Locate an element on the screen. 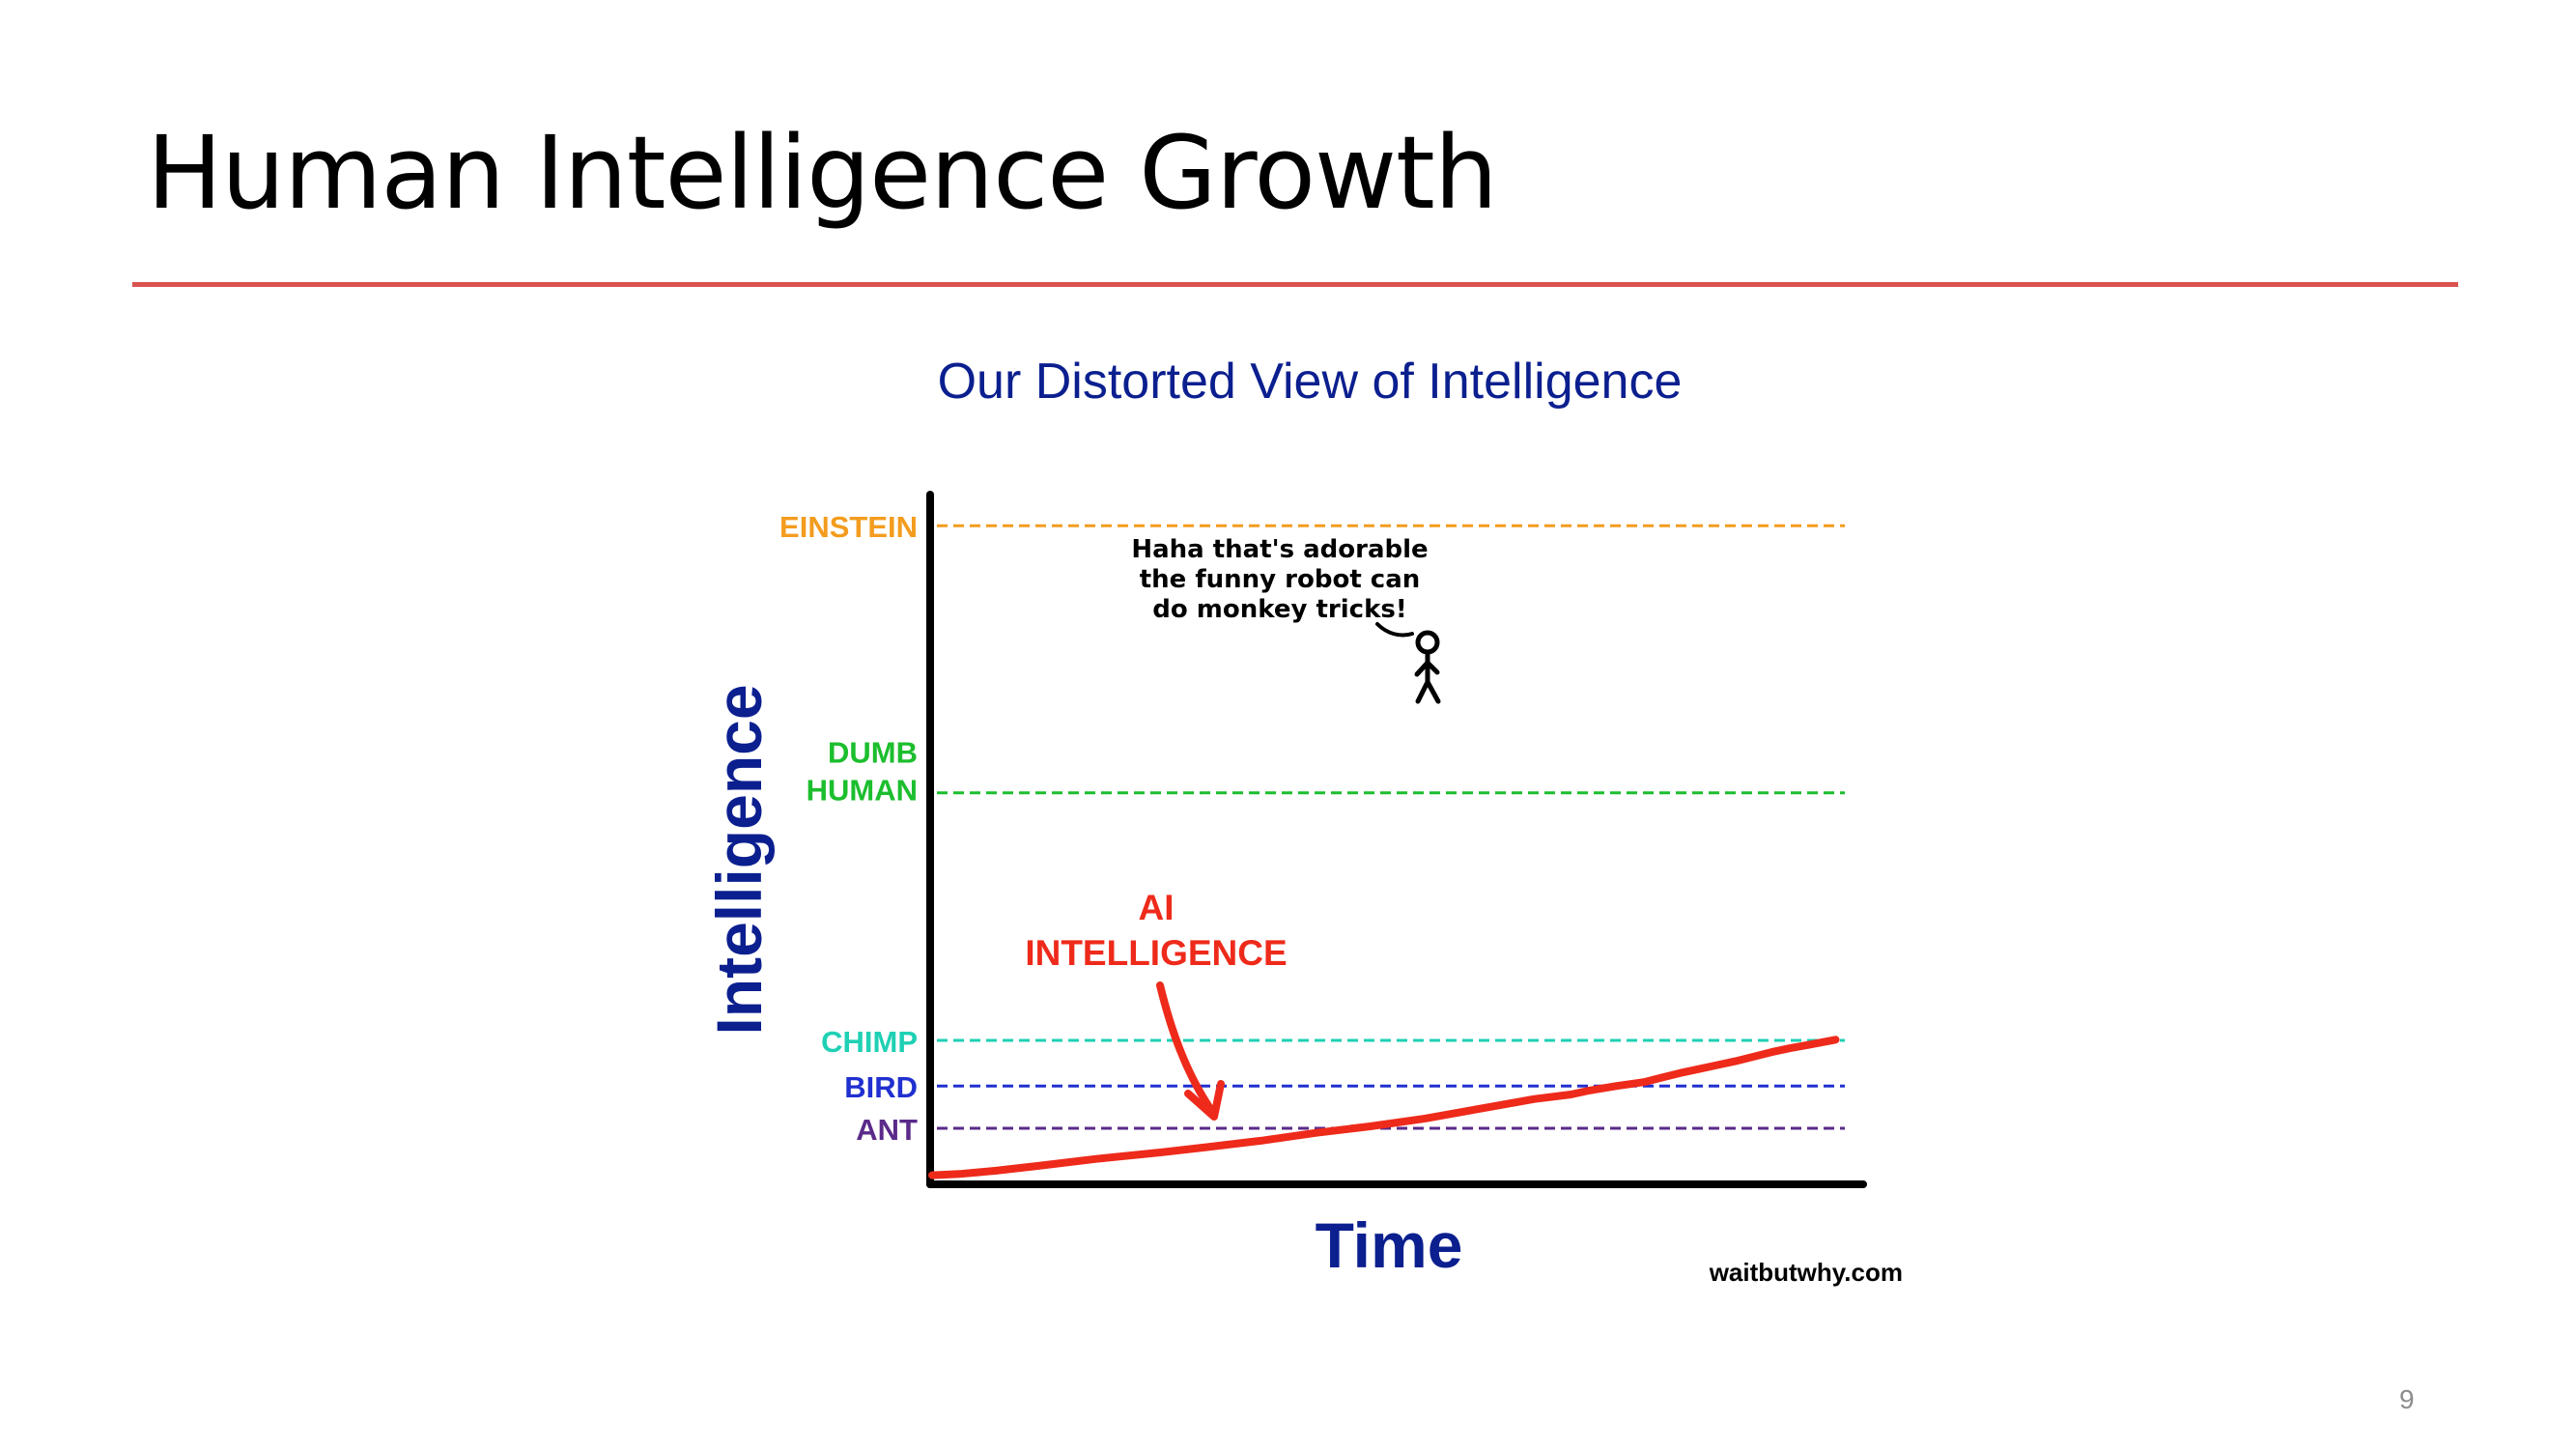  annotation-label-line-2: INTELLIGENCE is located at coordinates (1156, 953).